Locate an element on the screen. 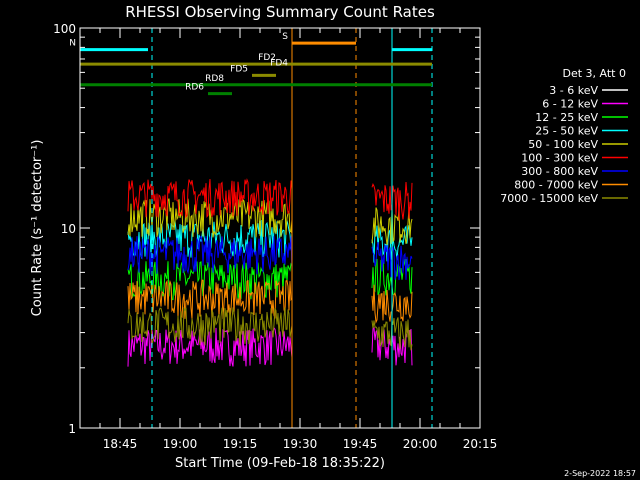 The width and height of the screenshot is (640, 480). x-tick-label: 19:00 is located at coordinates (180, 444).